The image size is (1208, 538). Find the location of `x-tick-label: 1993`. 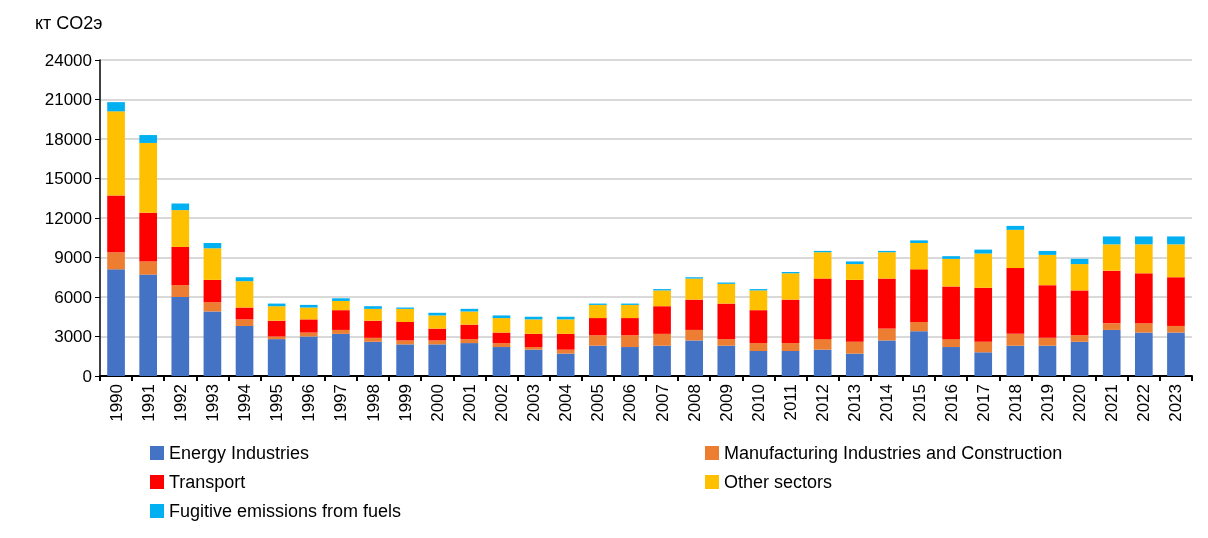

x-tick-label: 1993 is located at coordinates (212, 403).